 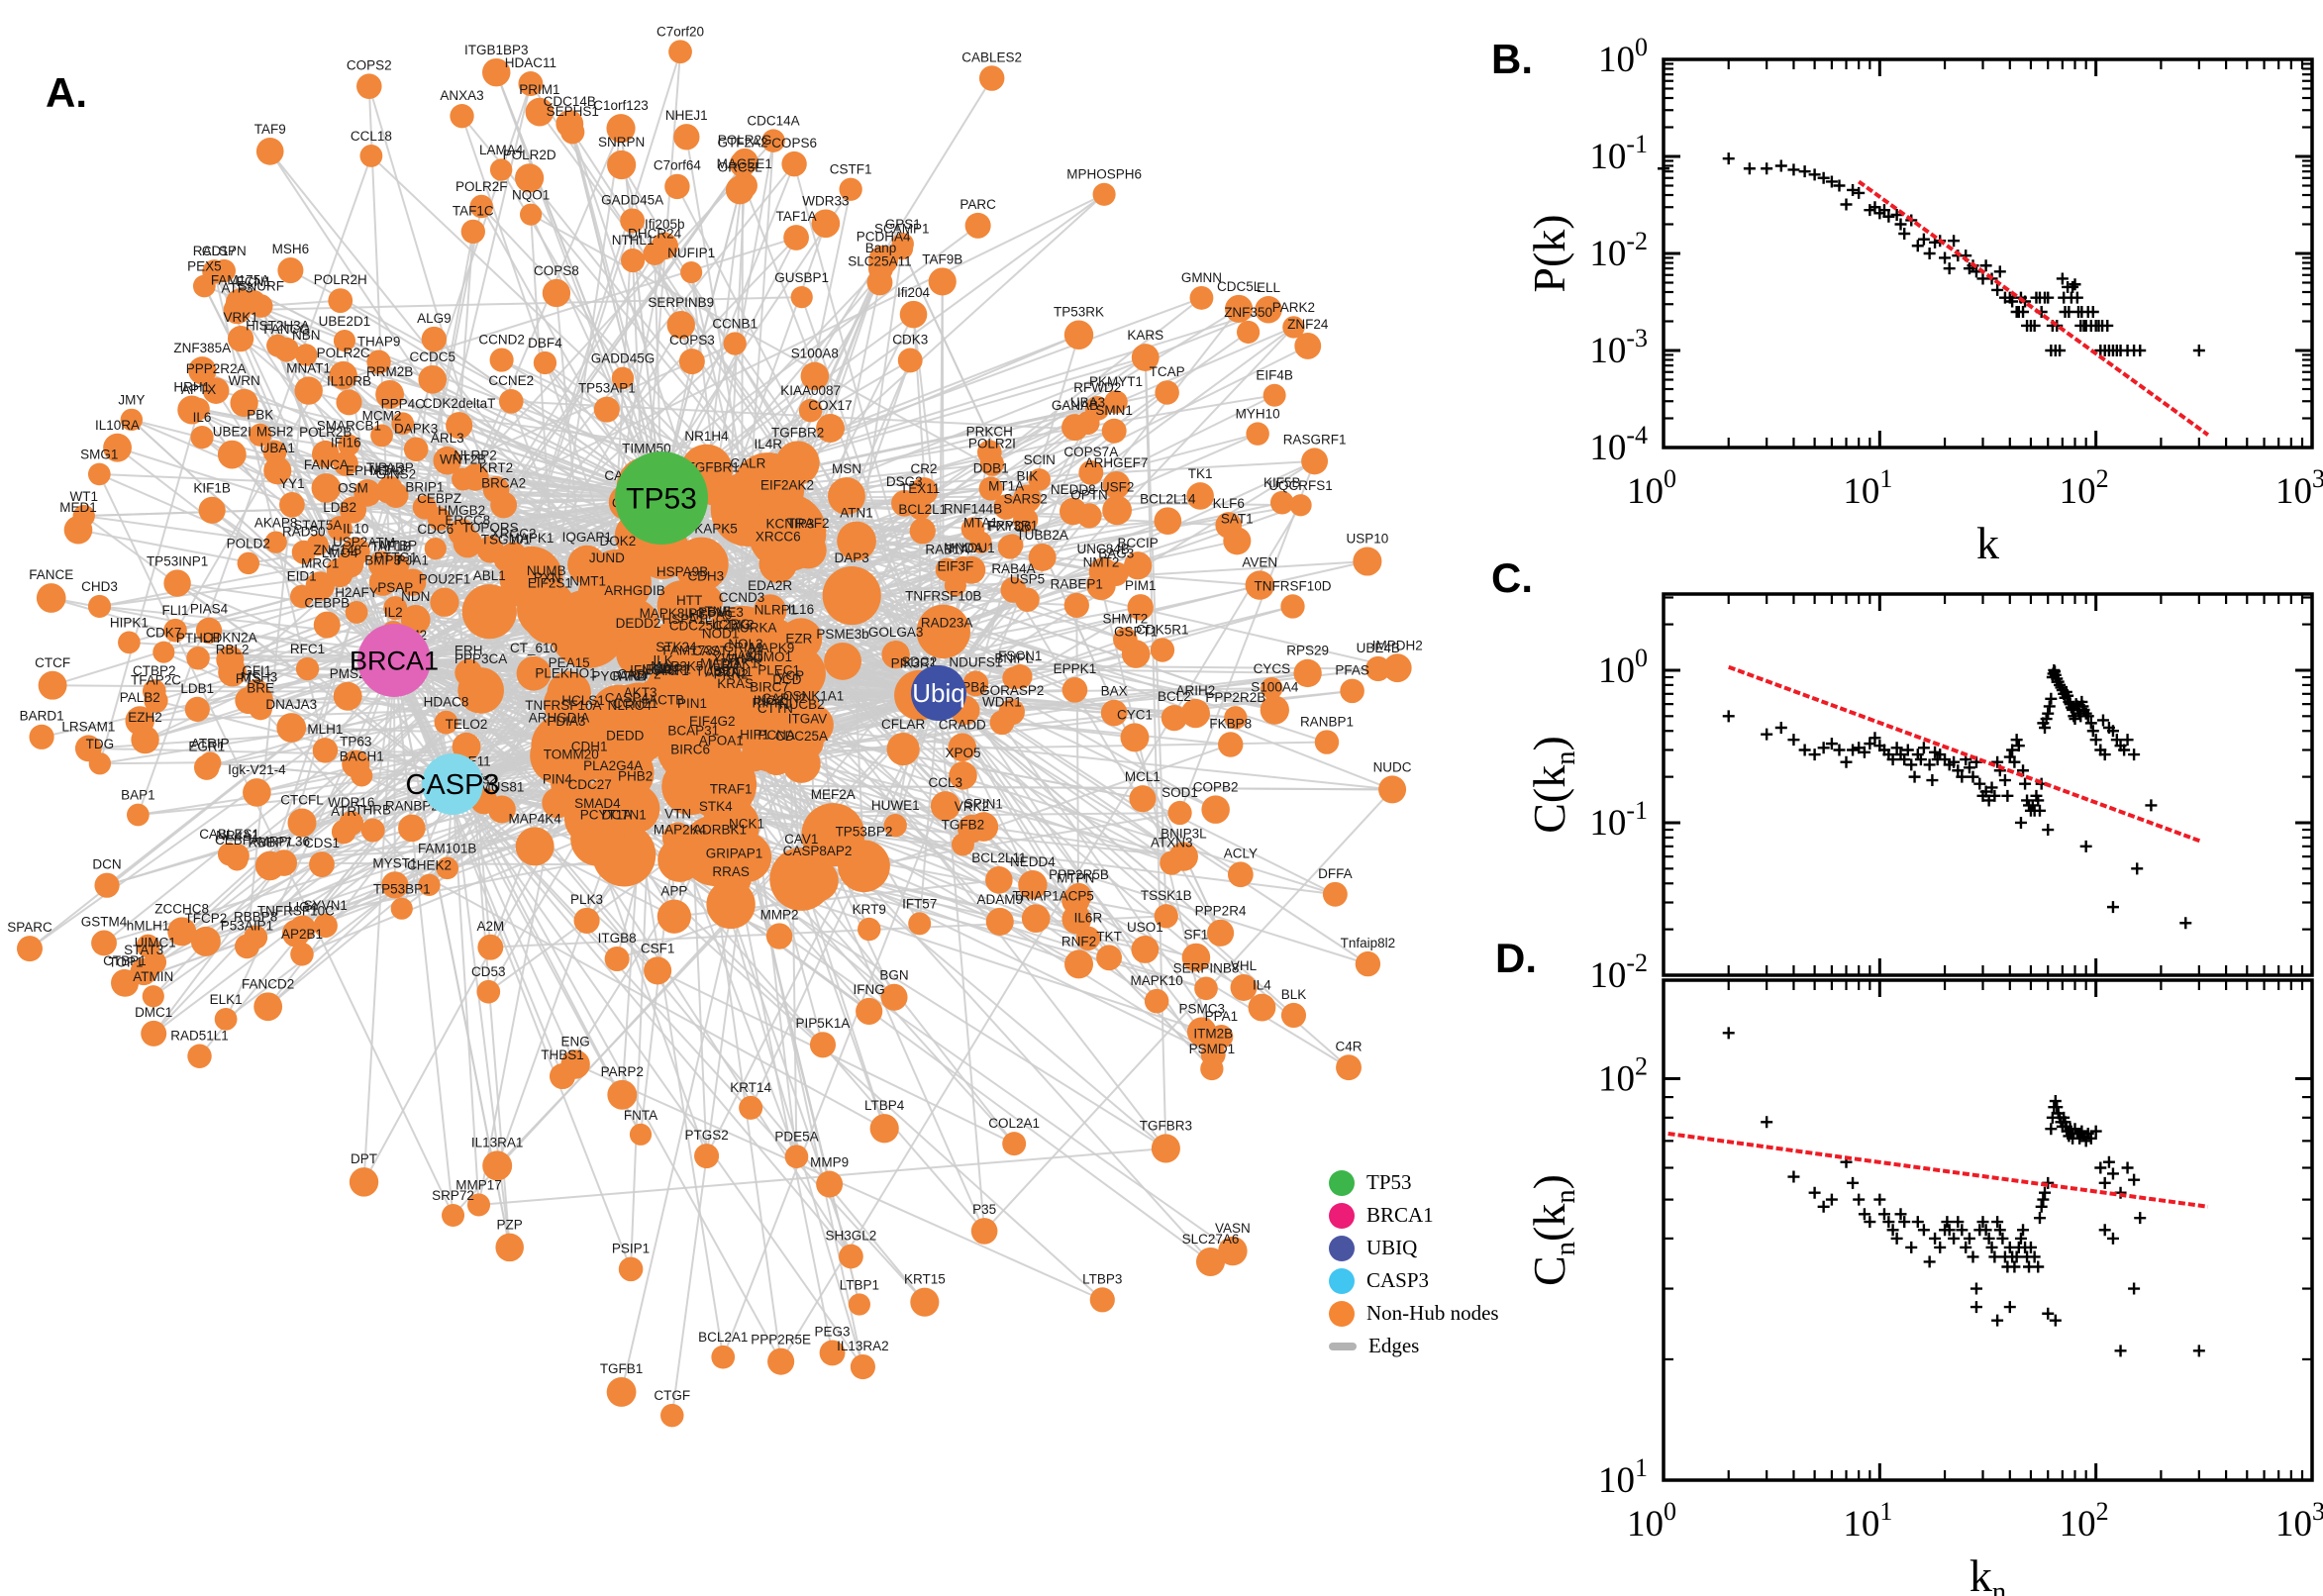 I want to click on network-node-label: CTTN, so click(x=775, y=708).